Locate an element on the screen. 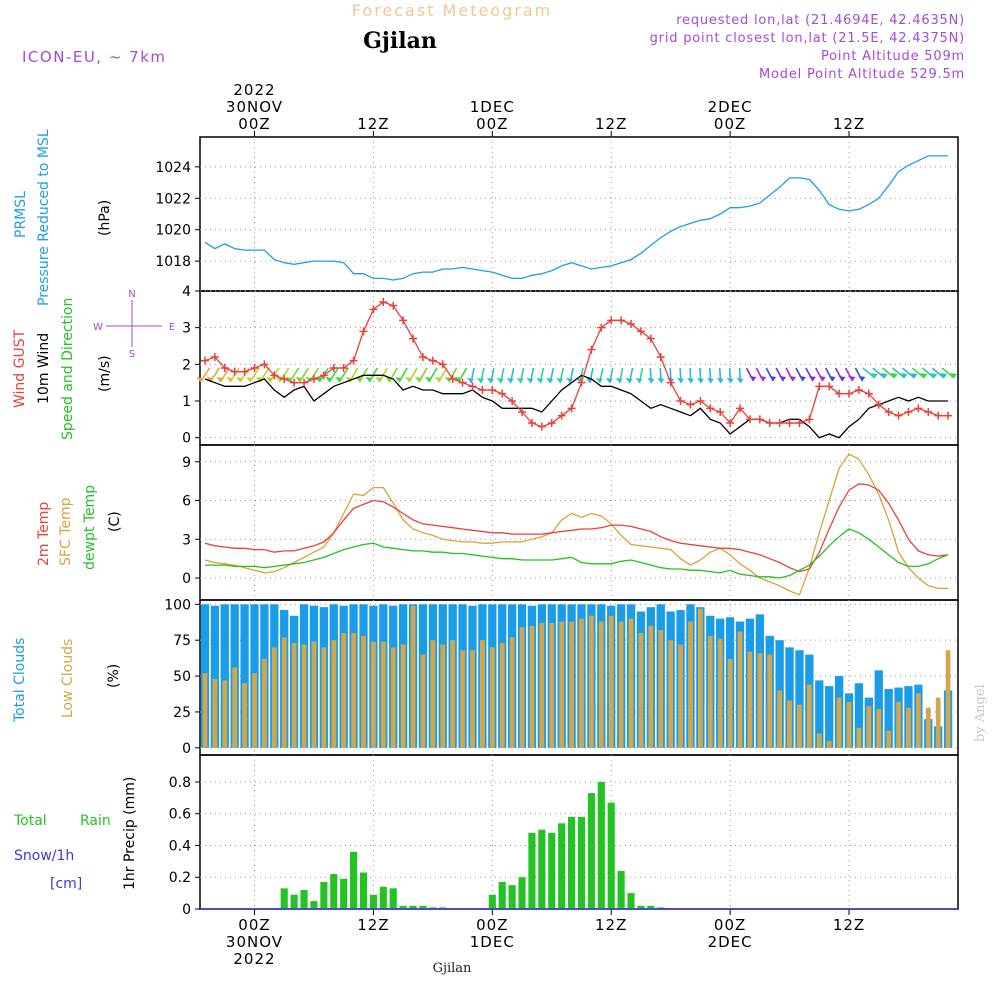  temp-unit: (C) is located at coordinates (115, 521).